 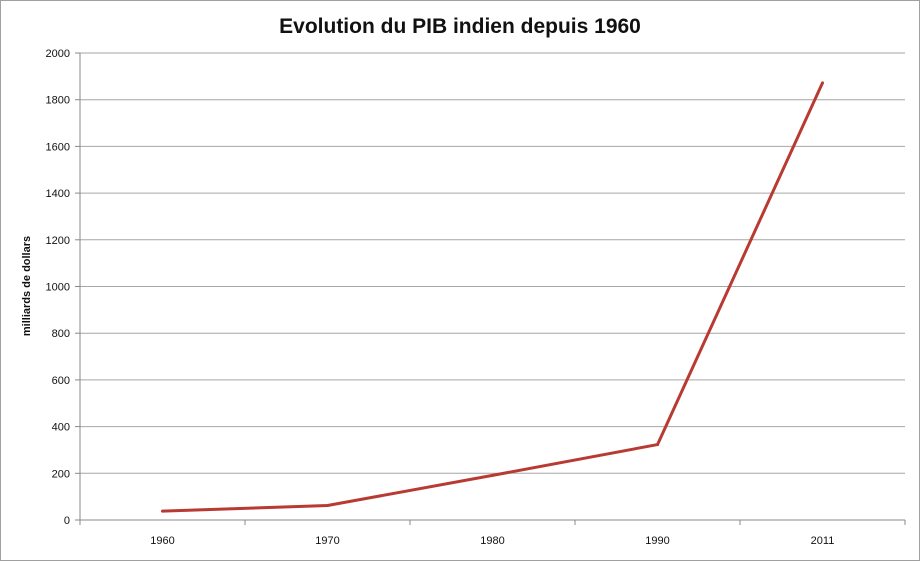 I want to click on y-tick-label: 2000, so click(x=58, y=54).